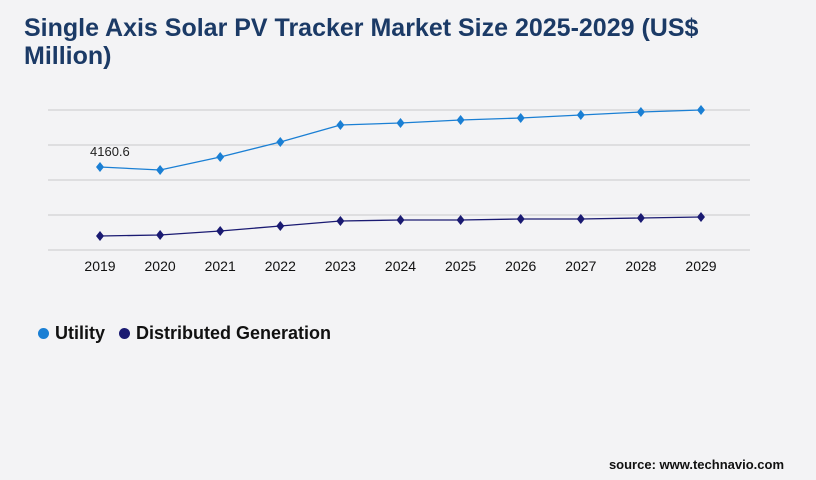 The height and width of the screenshot is (480, 816). I want to click on x-tick-label: 2026, so click(520, 266).